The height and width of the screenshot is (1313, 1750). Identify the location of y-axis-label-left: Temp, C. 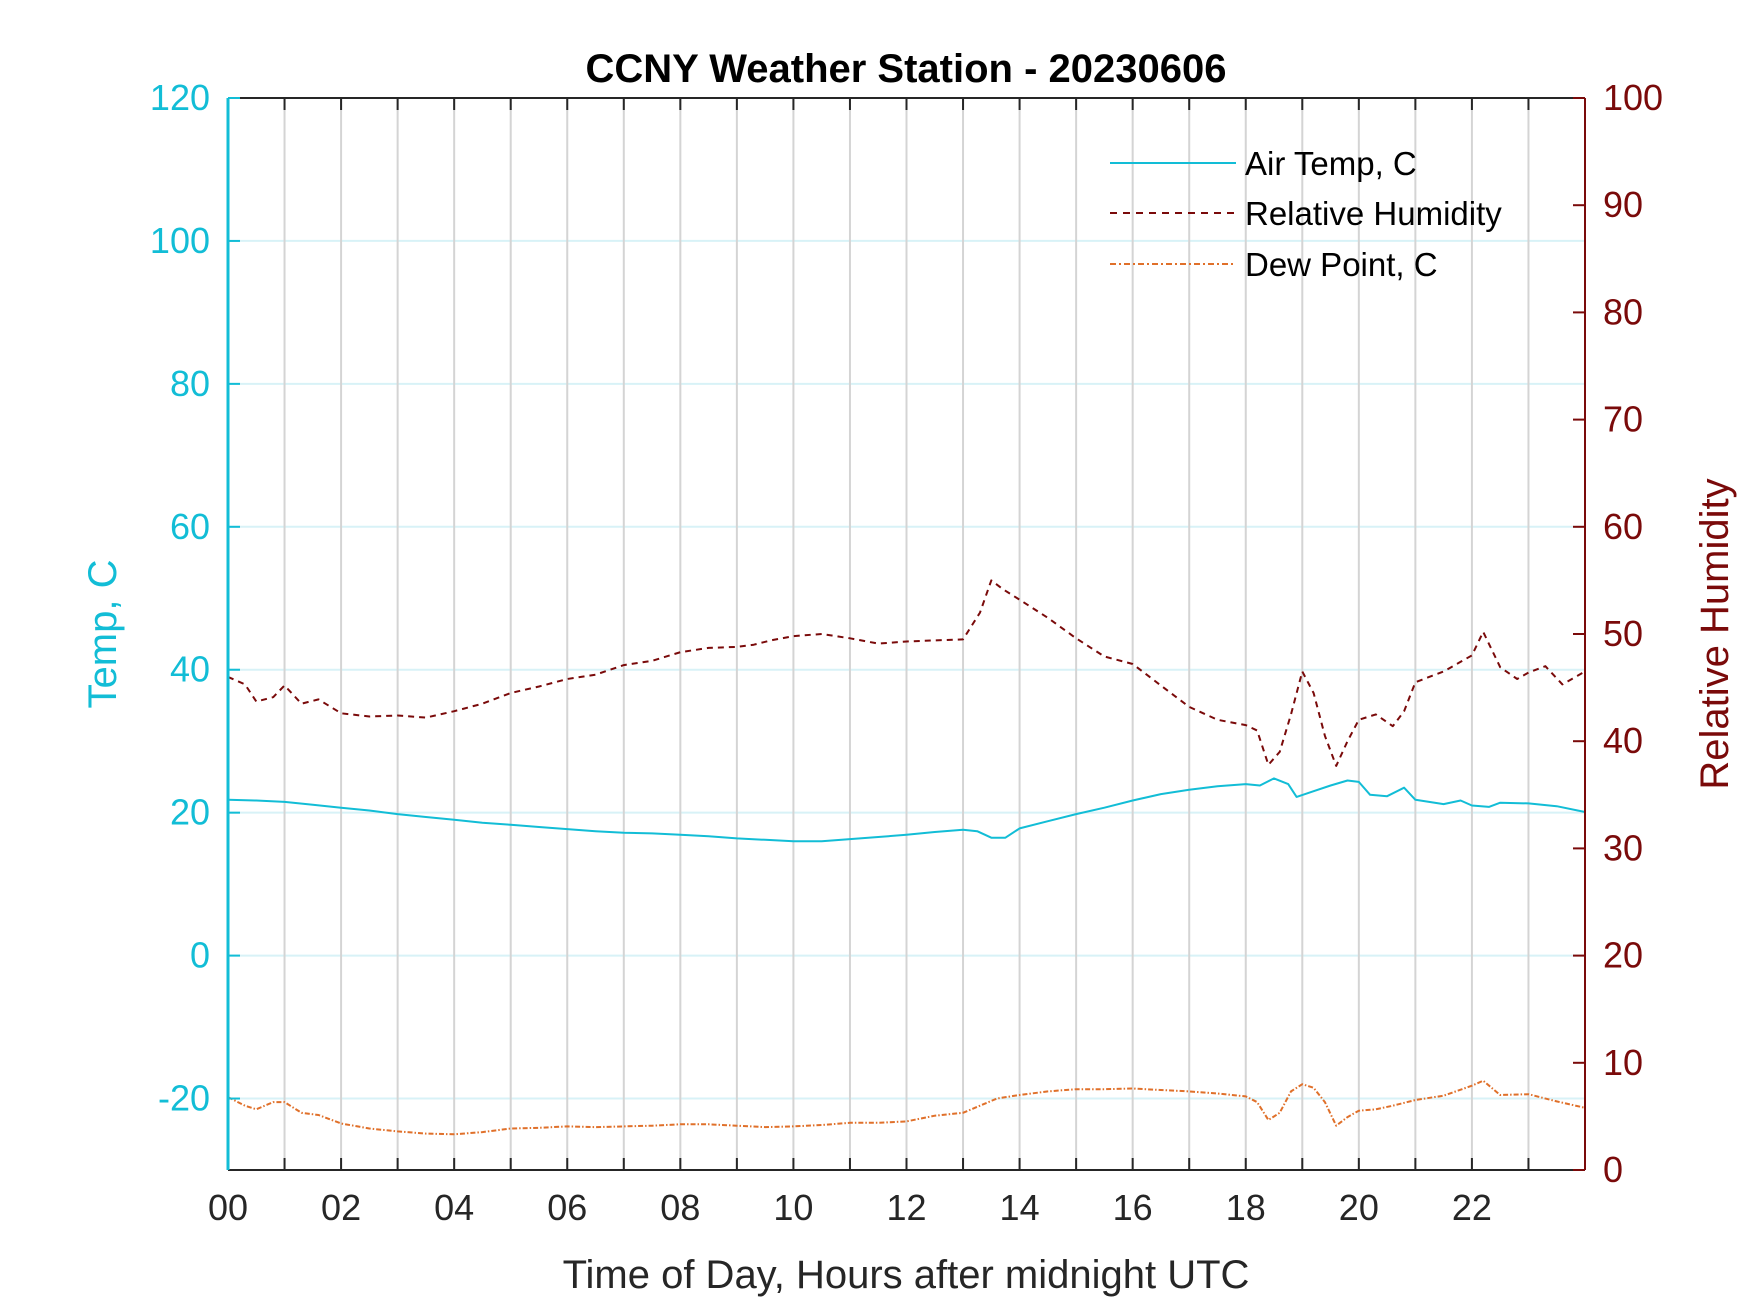
(103, 634).